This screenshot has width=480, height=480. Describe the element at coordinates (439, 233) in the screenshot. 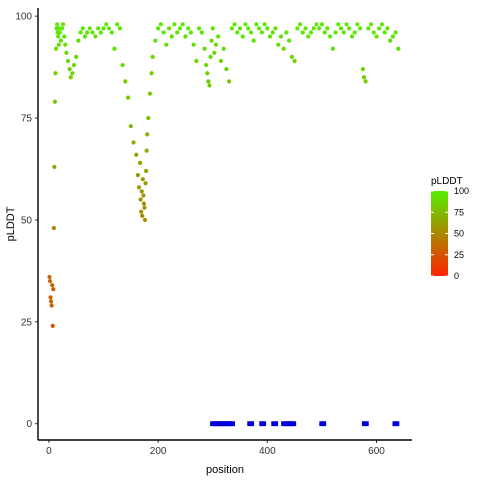

I see `legend-color-bar` at that location.